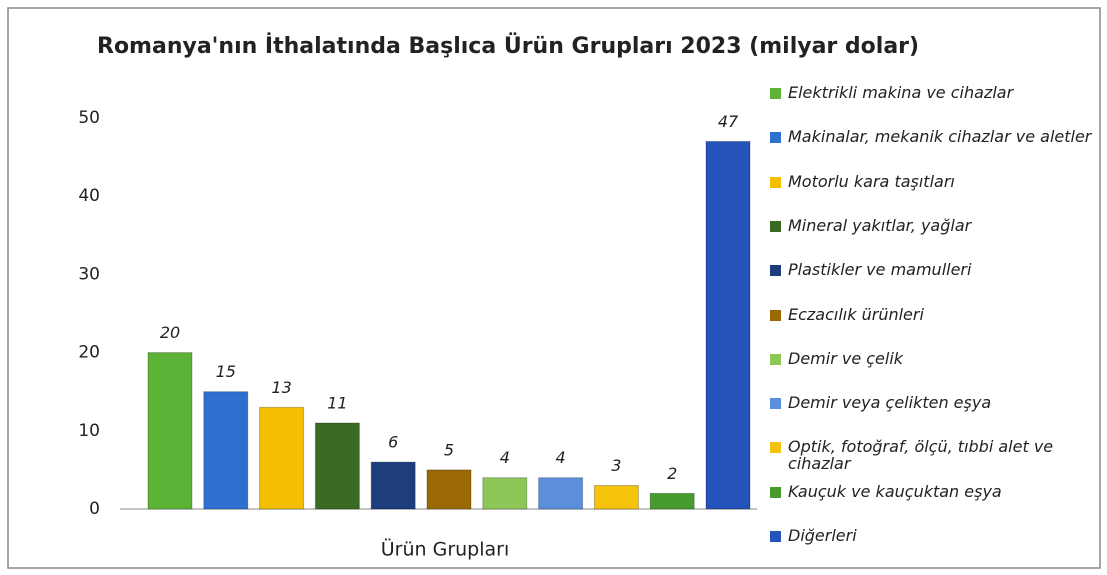  I want to click on legend-label: Plastikler ve mamulleri, so click(880, 270).